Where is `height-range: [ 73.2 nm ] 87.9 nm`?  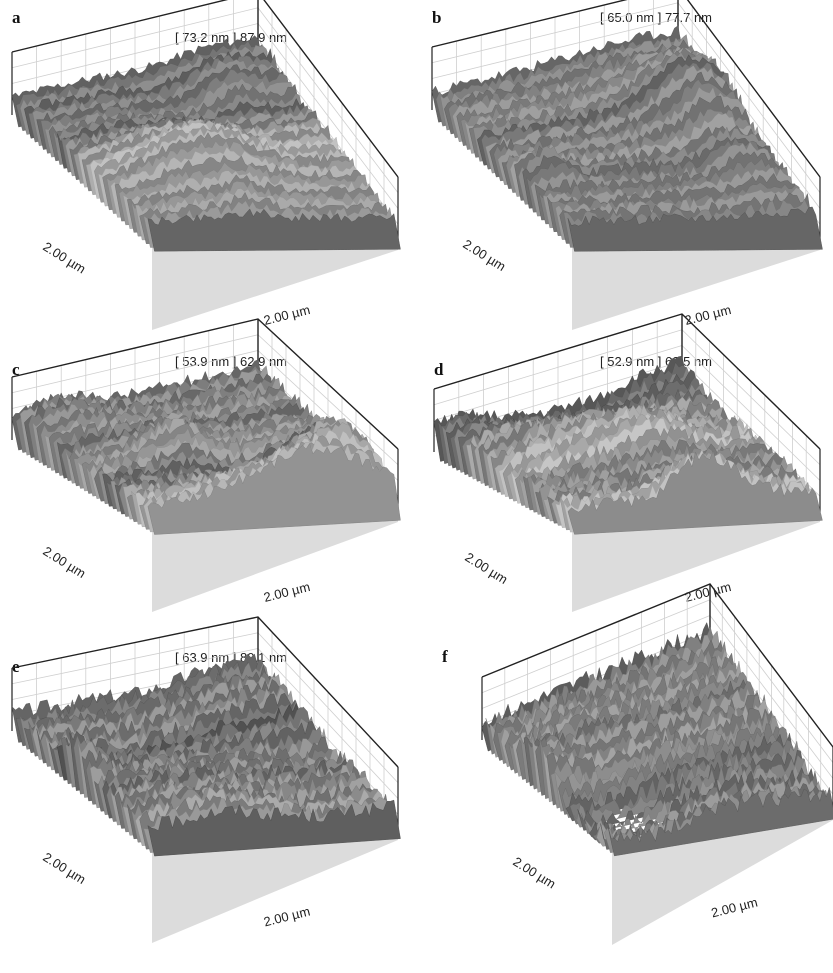
height-range: [ 73.2 nm ] 87.9 nm is located at coordinates (231, 37).